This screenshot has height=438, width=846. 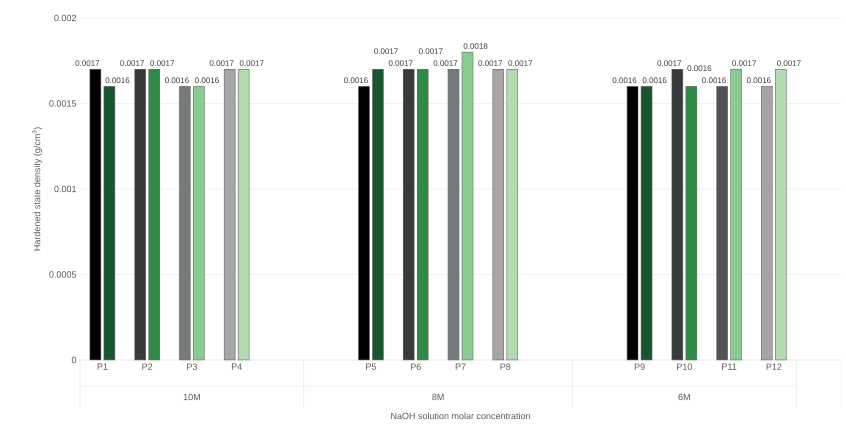 I want to click on x-tick-label: P11, so click(x=729, y=367).